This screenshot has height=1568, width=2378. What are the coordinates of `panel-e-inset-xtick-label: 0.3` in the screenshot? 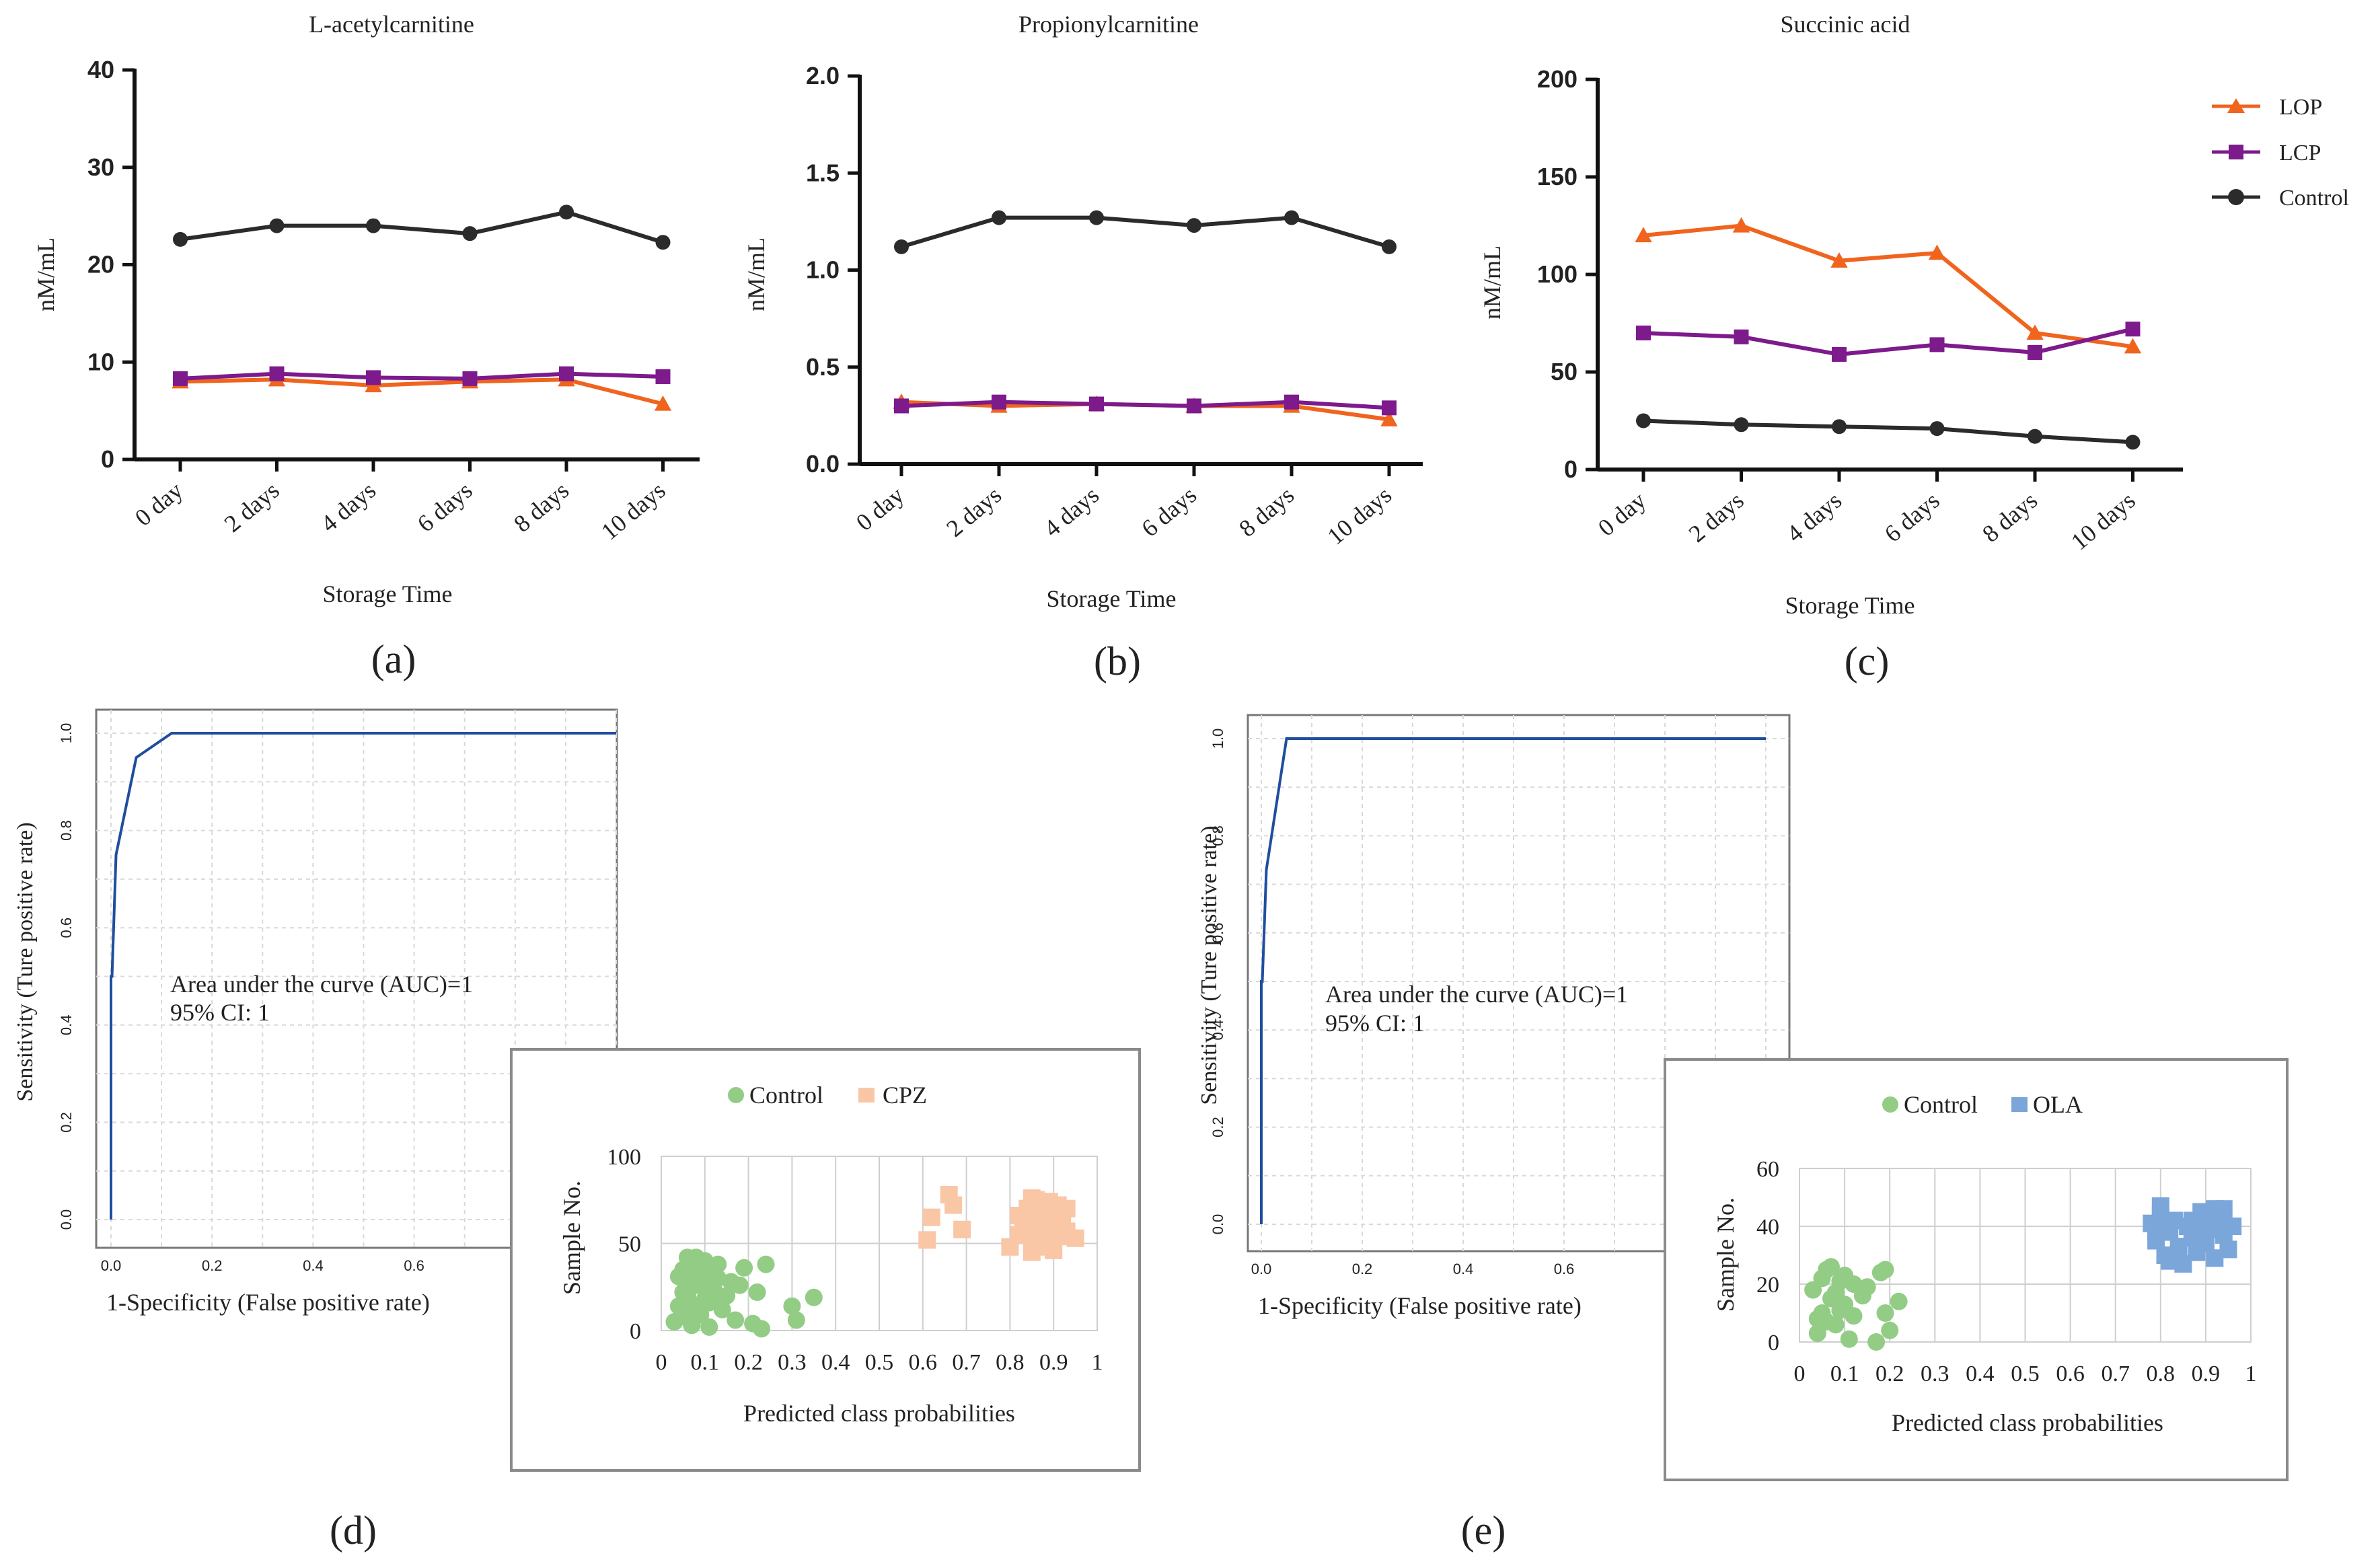 It's located at (1935, 1373).